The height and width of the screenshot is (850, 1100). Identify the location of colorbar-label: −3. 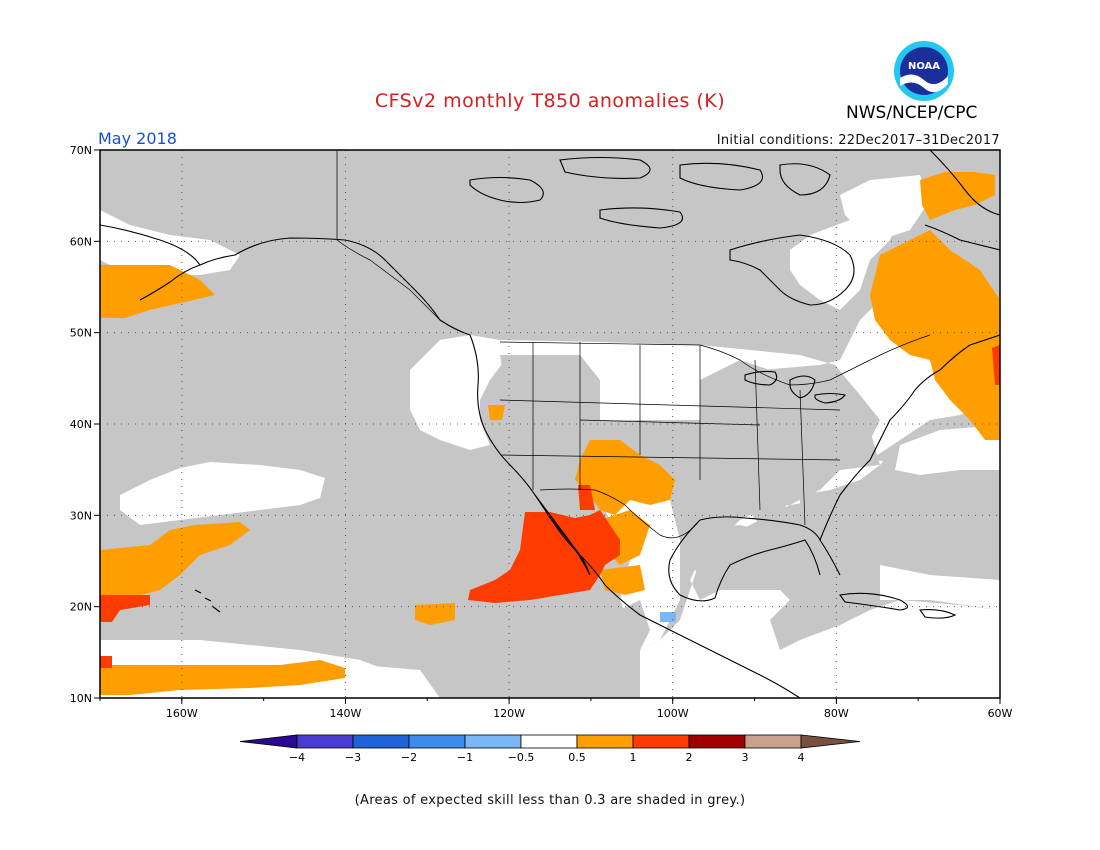
(353, 757).